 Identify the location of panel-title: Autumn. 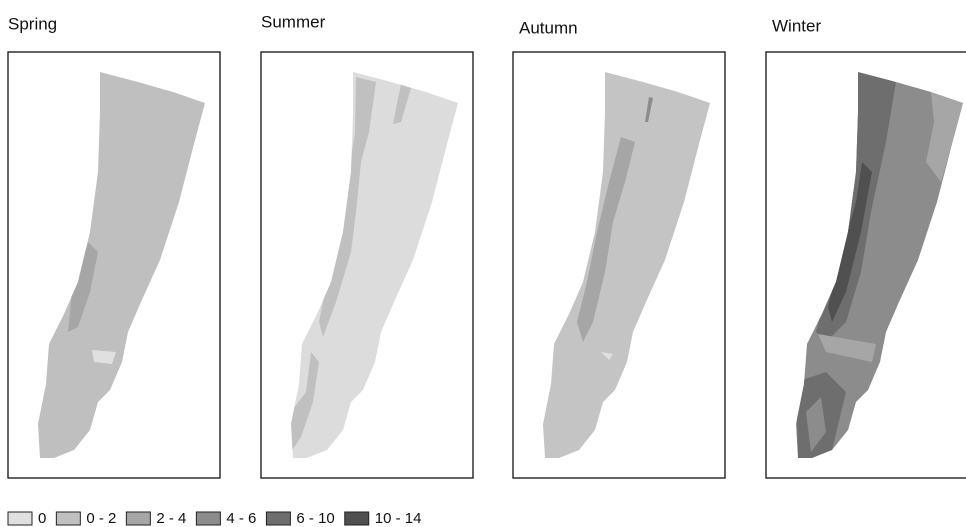
(548, 27).